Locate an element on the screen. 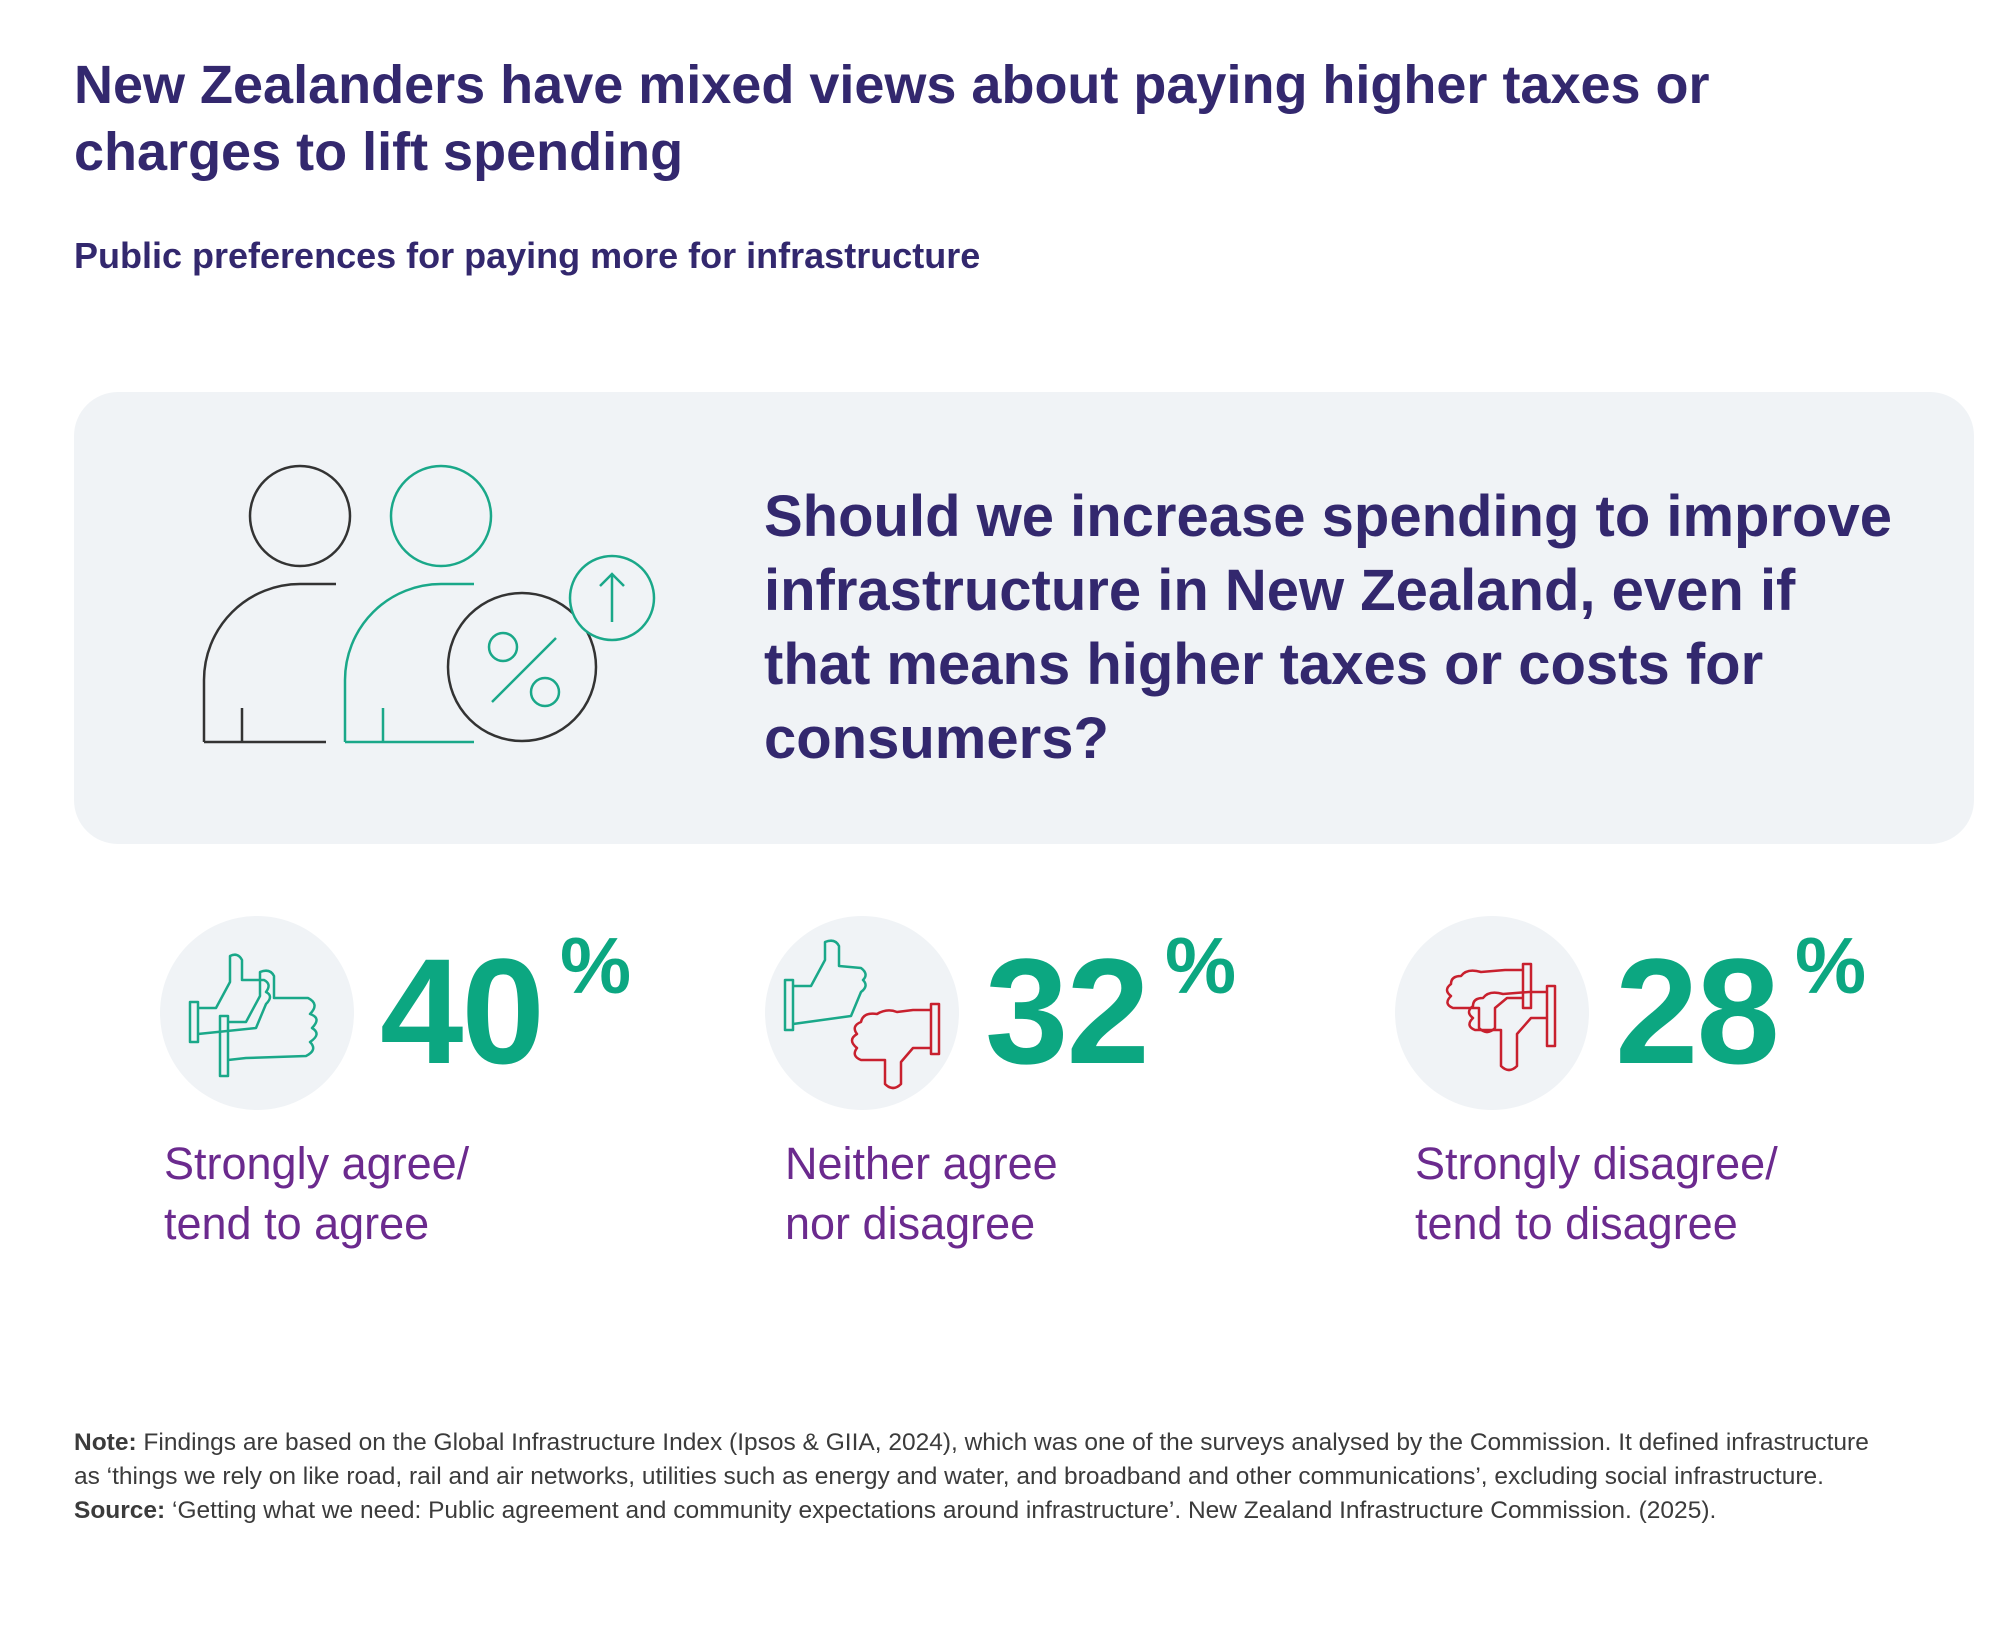 The height and width of the screenshot is (1645, 2000). note-label: Note: is located at coordinates (105, 1442).